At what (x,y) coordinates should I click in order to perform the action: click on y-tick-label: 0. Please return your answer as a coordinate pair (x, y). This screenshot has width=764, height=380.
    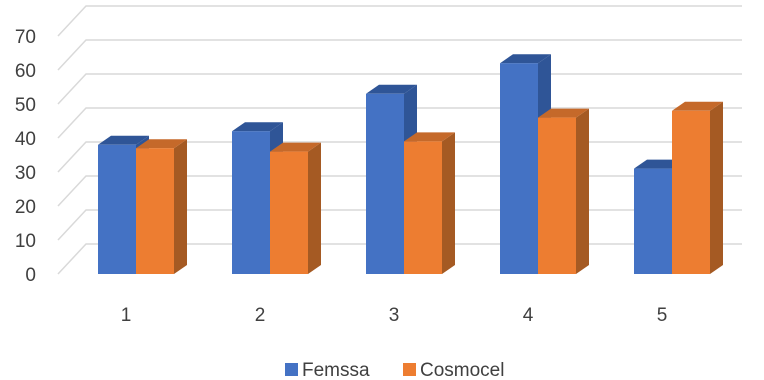
    Looking at the image, I should click on (30, 275).